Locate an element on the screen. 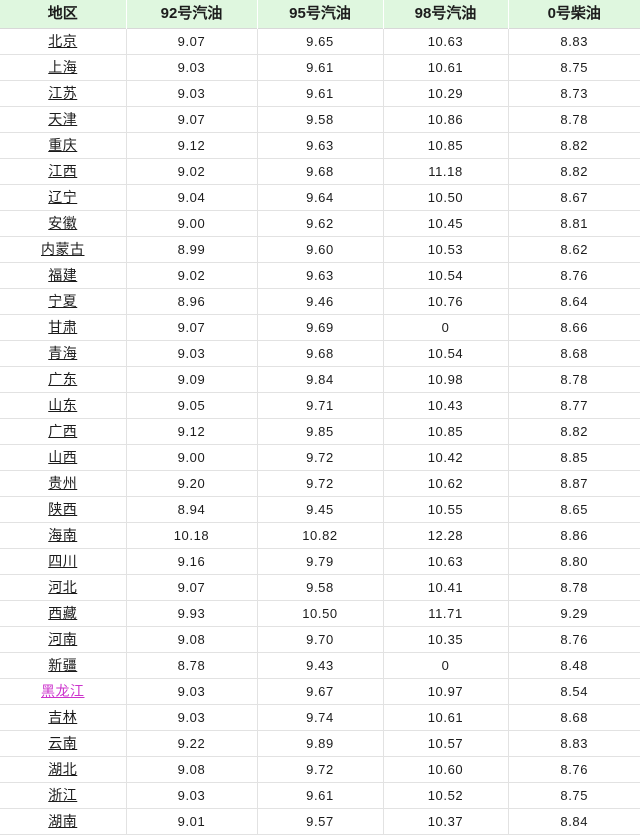 The image size is (640, 835). price-gasoline-98: 10.29 is located at coordinates (446, 93).